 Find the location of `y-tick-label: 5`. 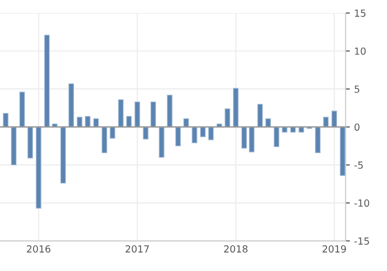

y-tick-label: 5 is located at coordinates (357, 89).